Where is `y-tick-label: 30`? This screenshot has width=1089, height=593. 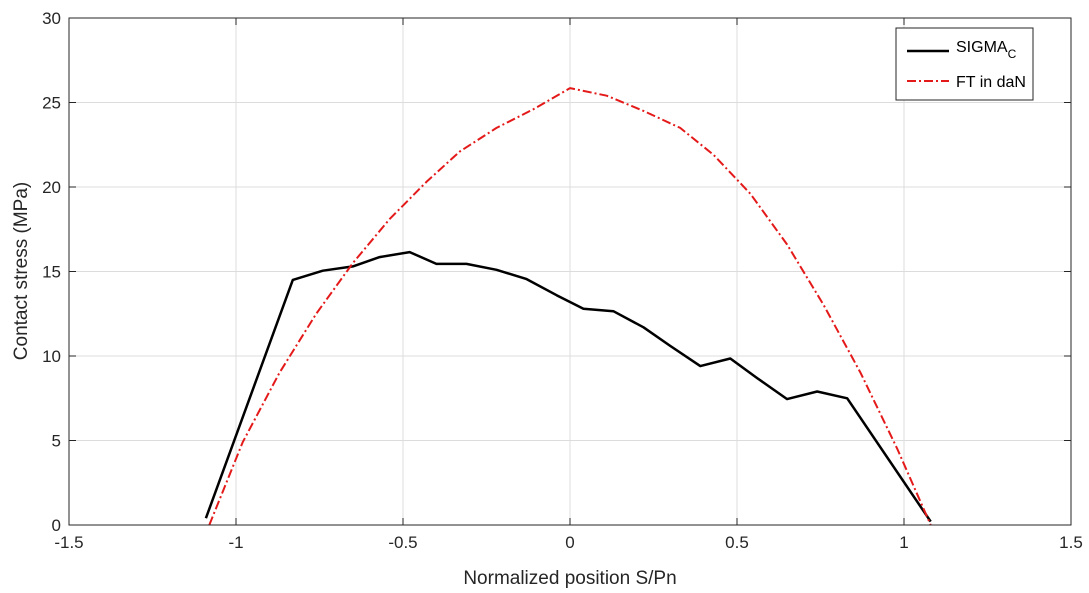
y-tick-label: 30 is located at coordinates (51, 18).